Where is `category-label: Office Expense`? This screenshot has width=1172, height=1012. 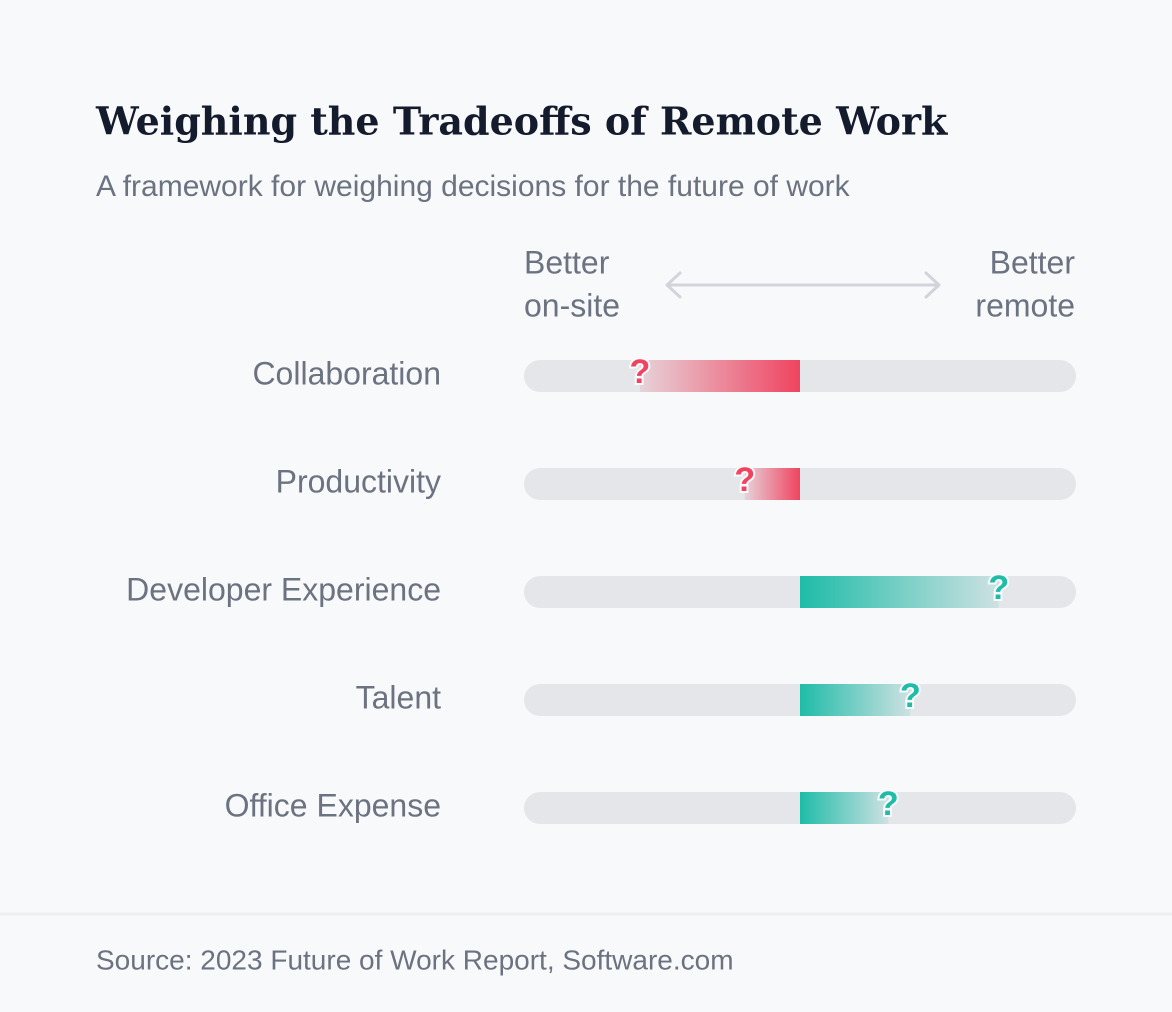
category-label: Office Expense is located at coordinates (333, 805).